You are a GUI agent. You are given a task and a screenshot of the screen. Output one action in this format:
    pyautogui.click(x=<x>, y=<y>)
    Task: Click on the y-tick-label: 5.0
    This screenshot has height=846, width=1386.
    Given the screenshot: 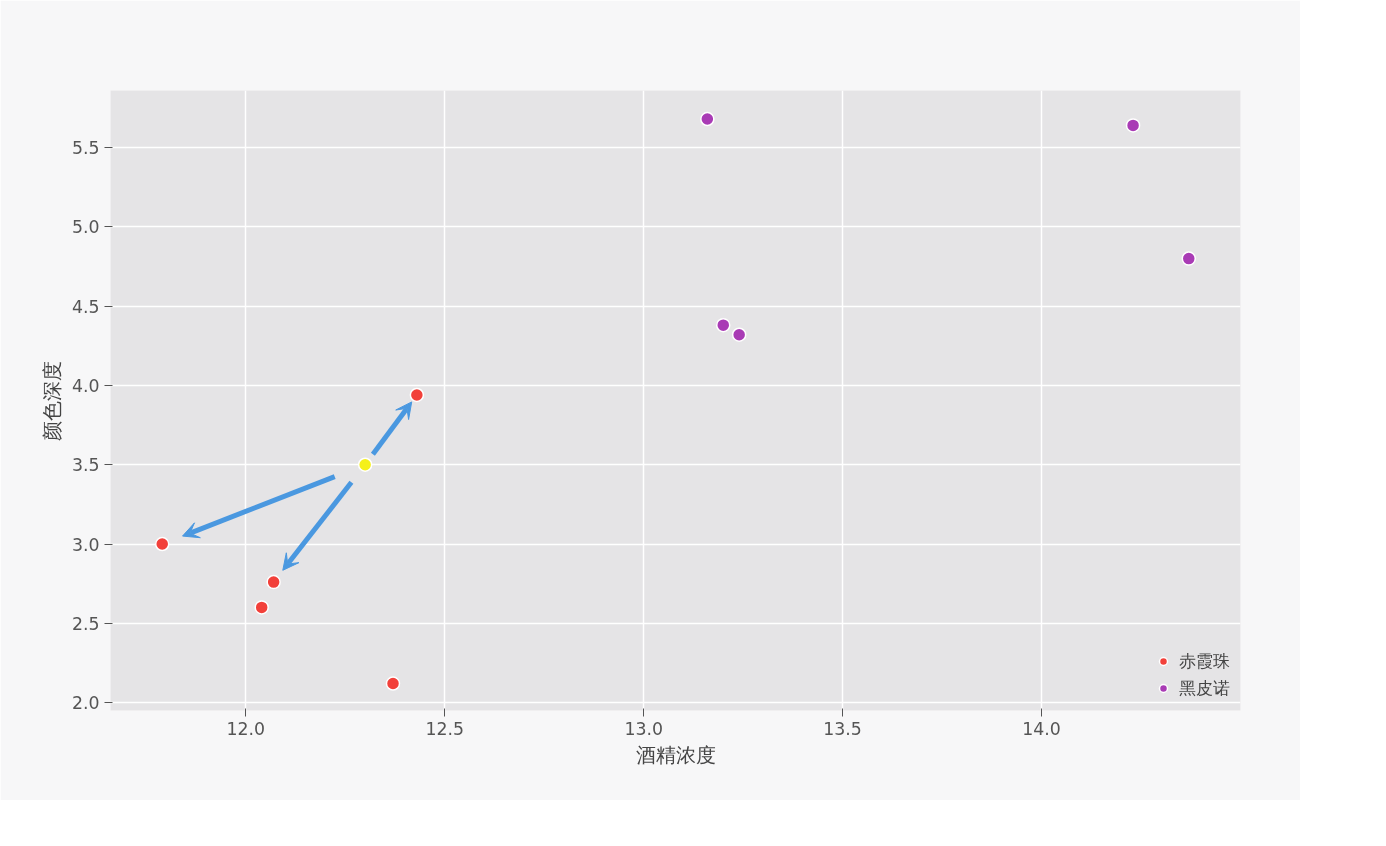 What is the action you would take?
    pyautogui.click(x=85, y=227)
    